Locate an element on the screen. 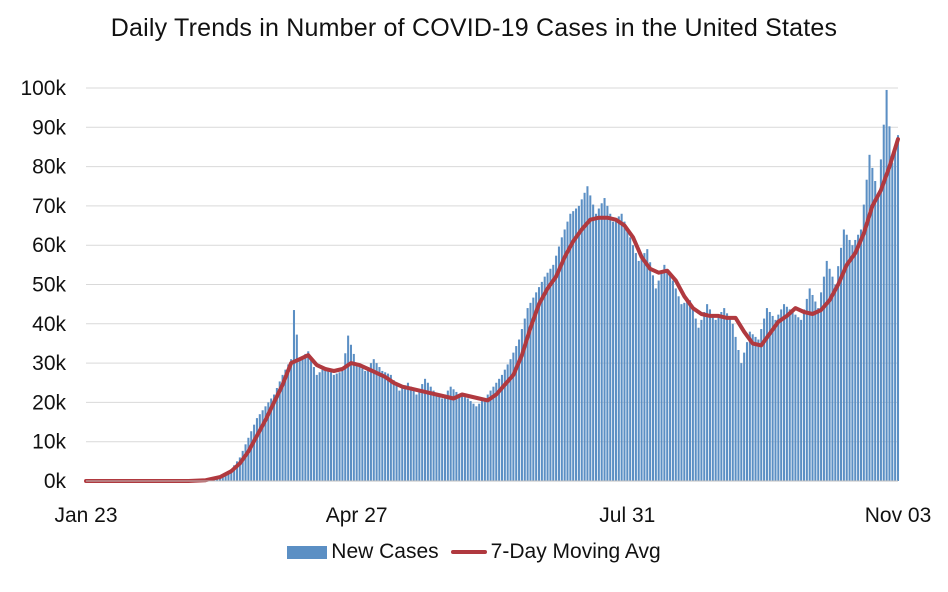 Image resolution: width=948 pixels, height=592 pixels. legend-item-moving-avg: 7-Day Moving Avg is located at coordinates (555, 552).